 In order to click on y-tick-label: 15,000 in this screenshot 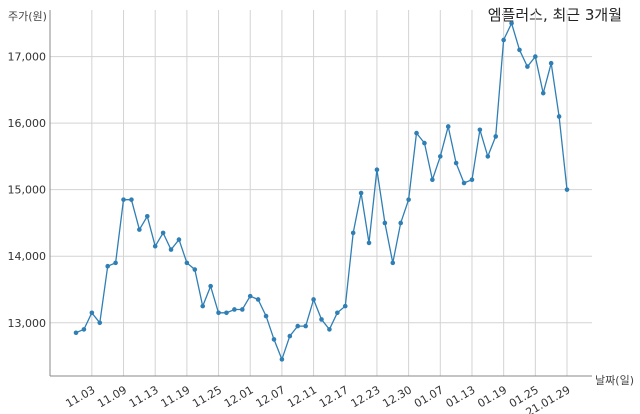, I will do `click(27, 190)`.